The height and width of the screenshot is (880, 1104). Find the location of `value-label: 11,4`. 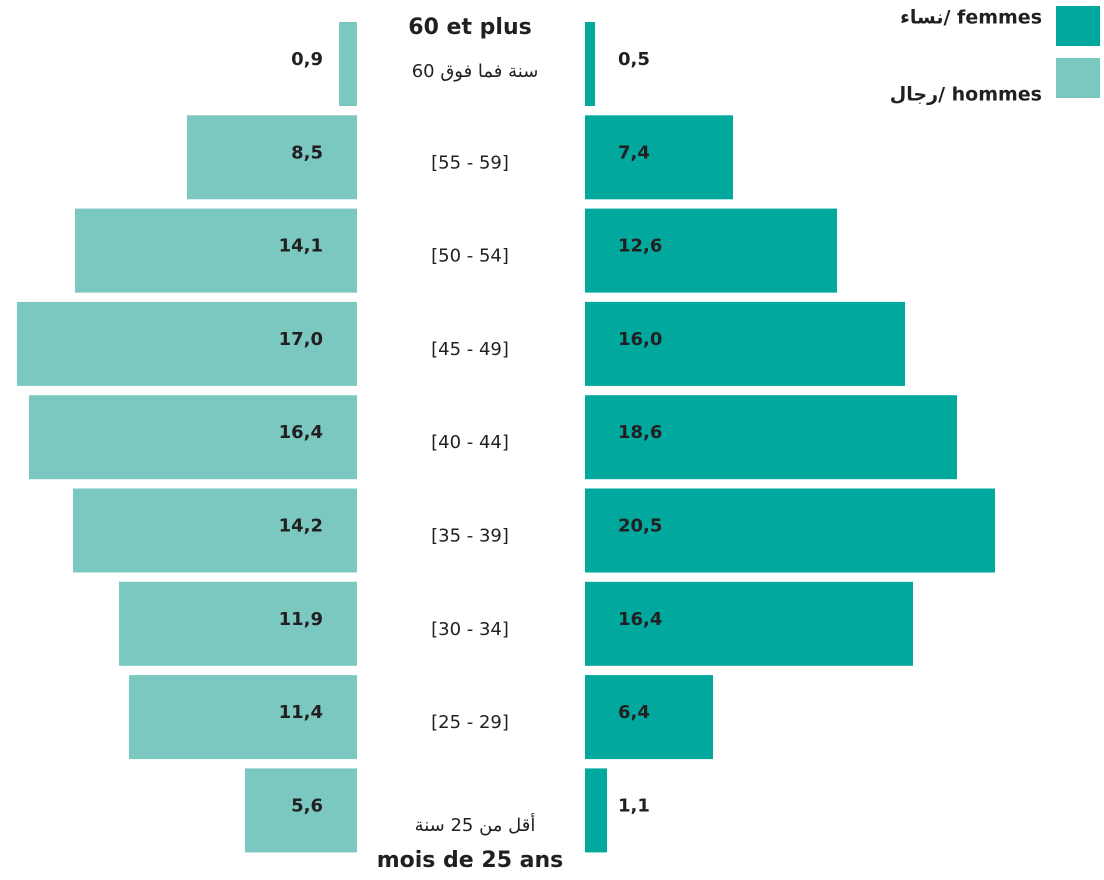

value-label: 11,4 is located at coordinates (301, 712).